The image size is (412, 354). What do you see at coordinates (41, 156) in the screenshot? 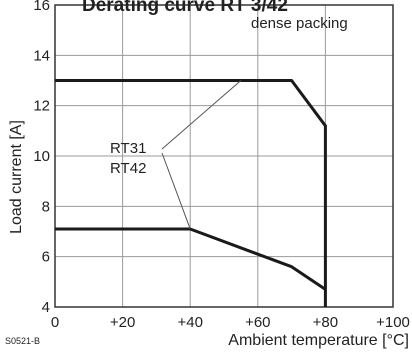
I see `y-tick-label: 10` at bounding box center [41, 156].